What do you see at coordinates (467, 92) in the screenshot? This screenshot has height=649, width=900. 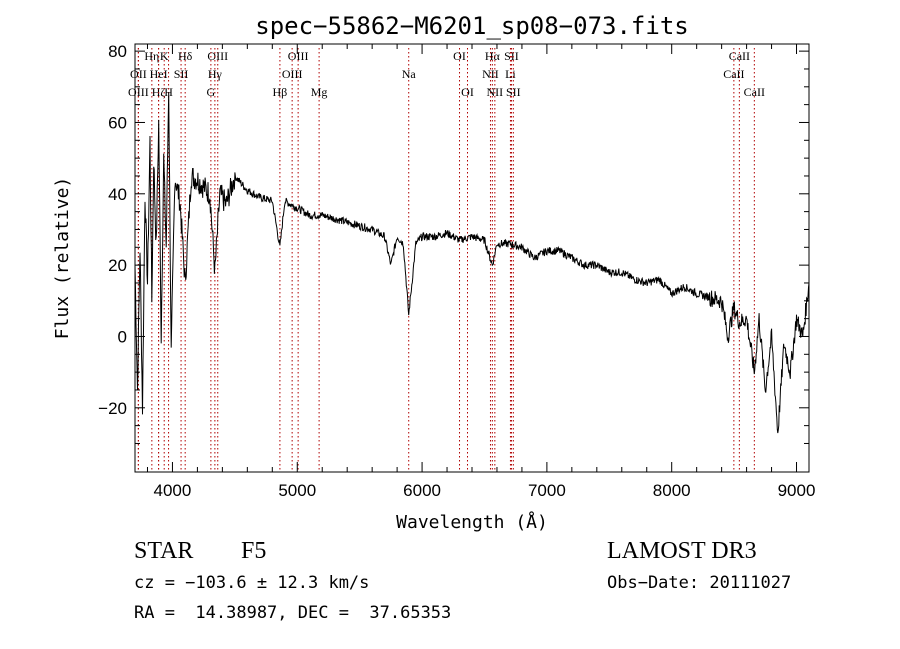 I see `line-label-18: OI` at bounding box center [467, 92].